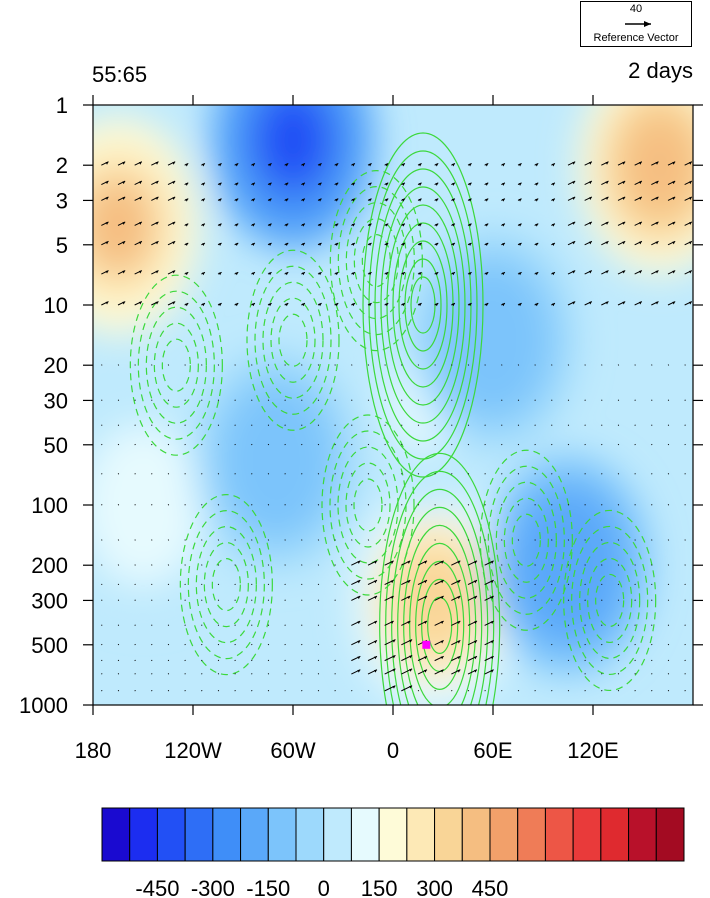 Image resolution: width=710 pixels, height=898 pixels. I want to click on x-tick-label: 60W, so click(292, 750).